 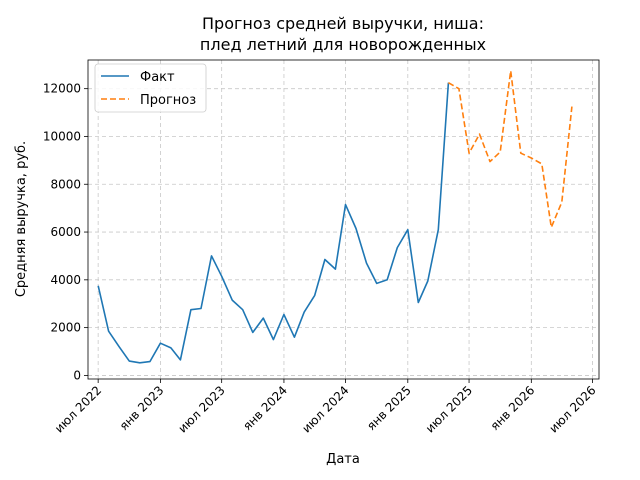 I want to click on y-tick-label: 0, so click(x=77, y=375).